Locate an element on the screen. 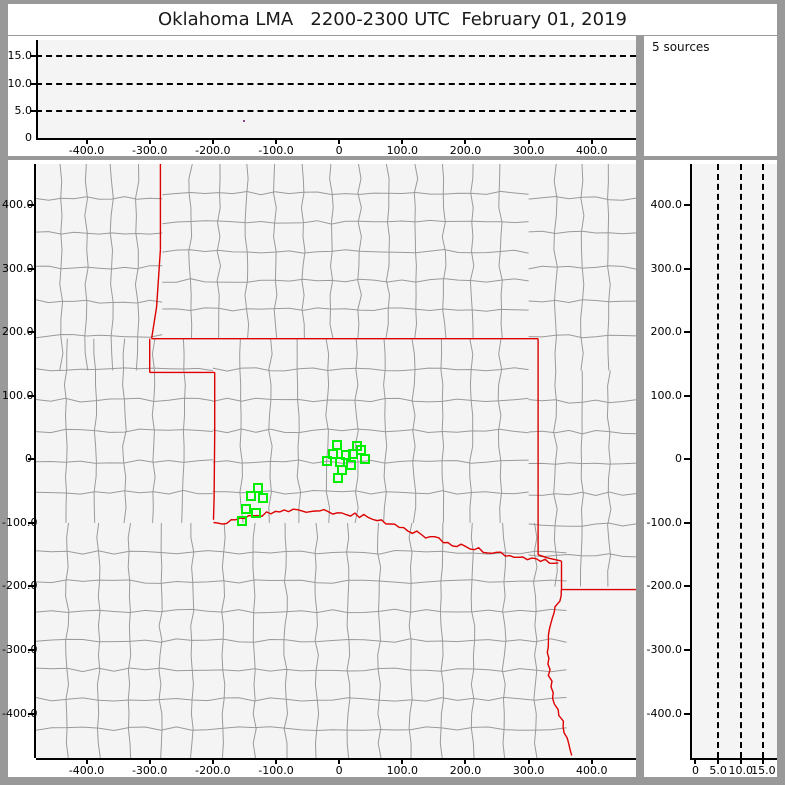  map-y-tick-label: -200.0 is located at coordinates (20, 586).